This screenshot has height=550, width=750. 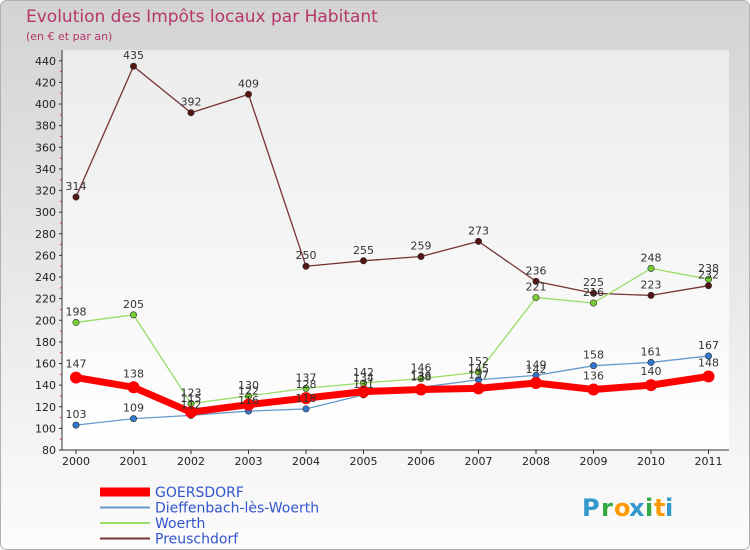 I want to click on data-label: 236, so click(x=536, y=270).